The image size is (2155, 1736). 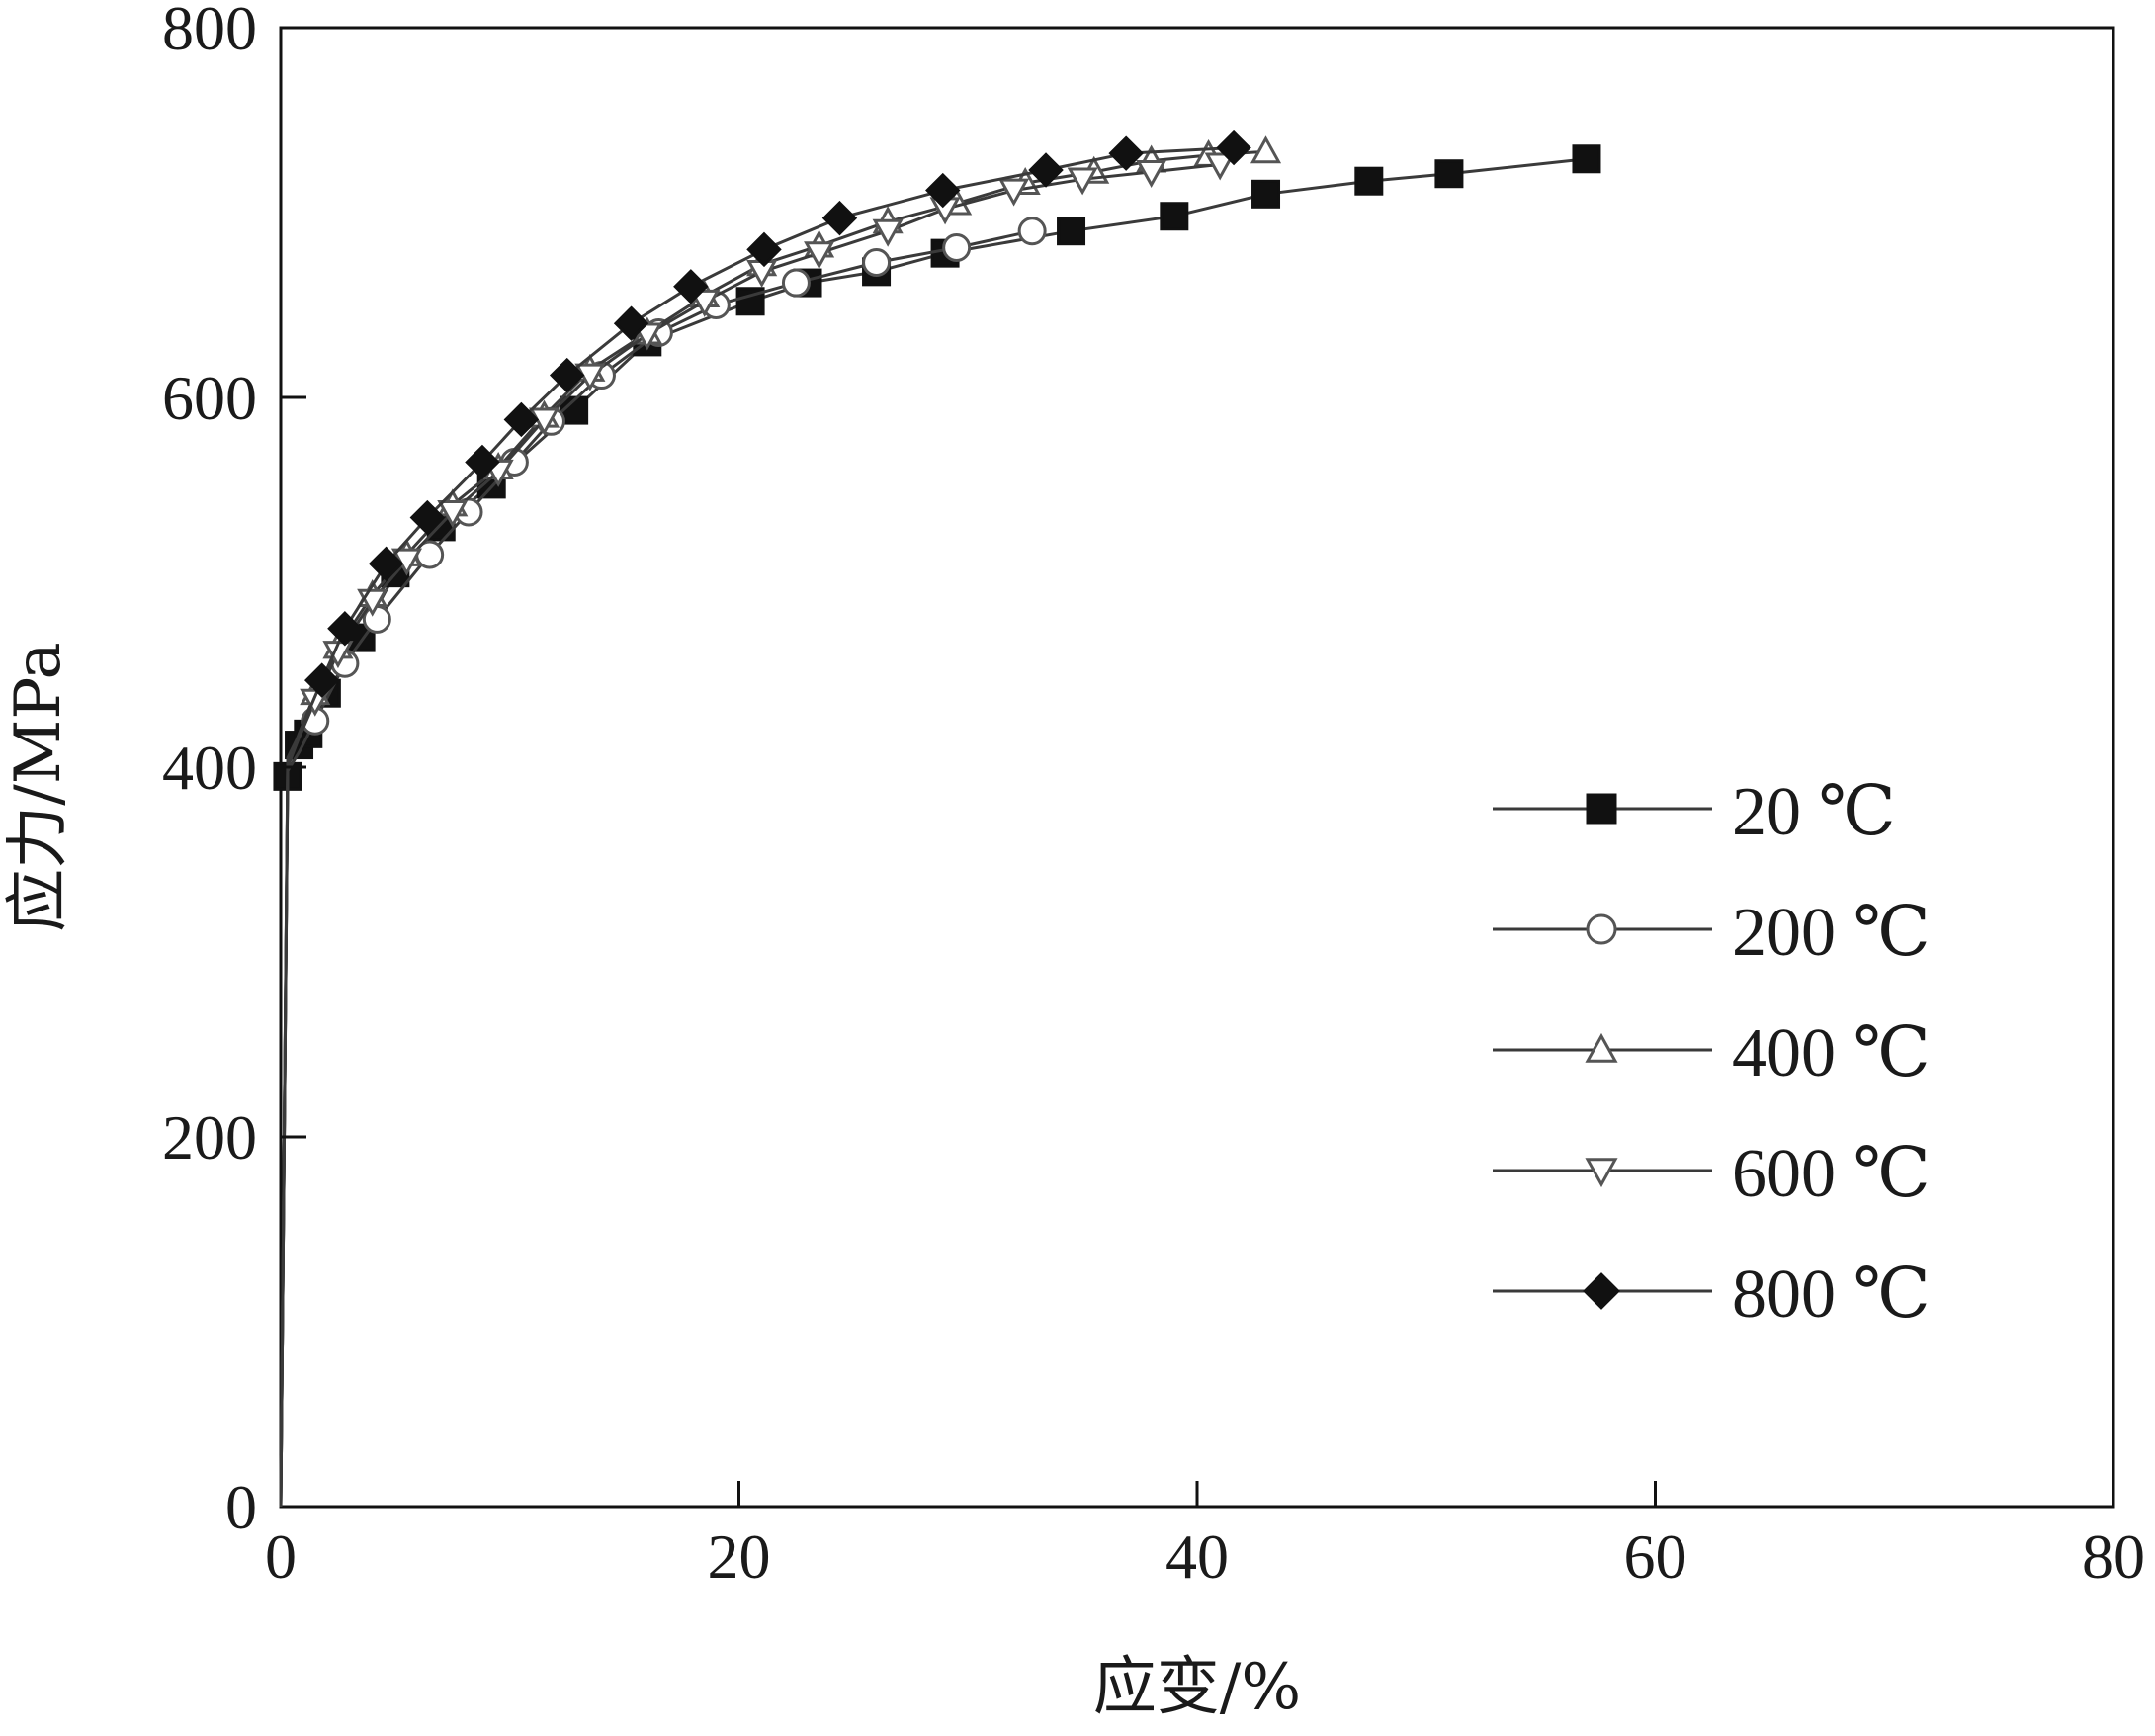 What do you see at coordinates (1197, 1687) in the screenshot?
I see `x-axis-title: 应变/%` at bounding box center [1197, 1687].